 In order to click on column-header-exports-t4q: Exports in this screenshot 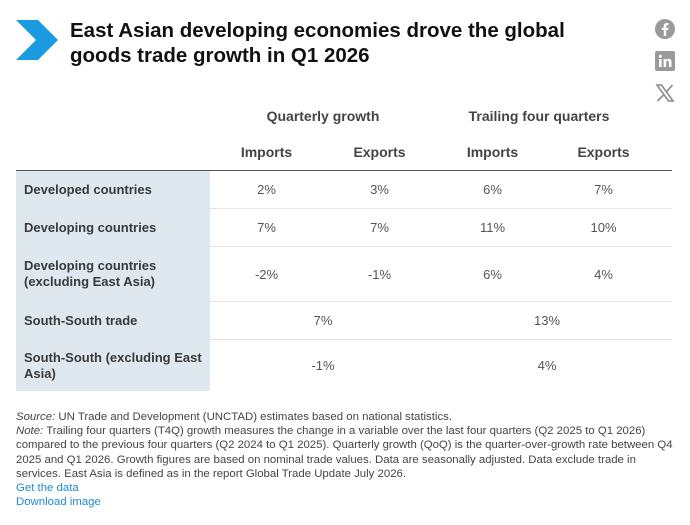, I will do `click(603, 152)`.